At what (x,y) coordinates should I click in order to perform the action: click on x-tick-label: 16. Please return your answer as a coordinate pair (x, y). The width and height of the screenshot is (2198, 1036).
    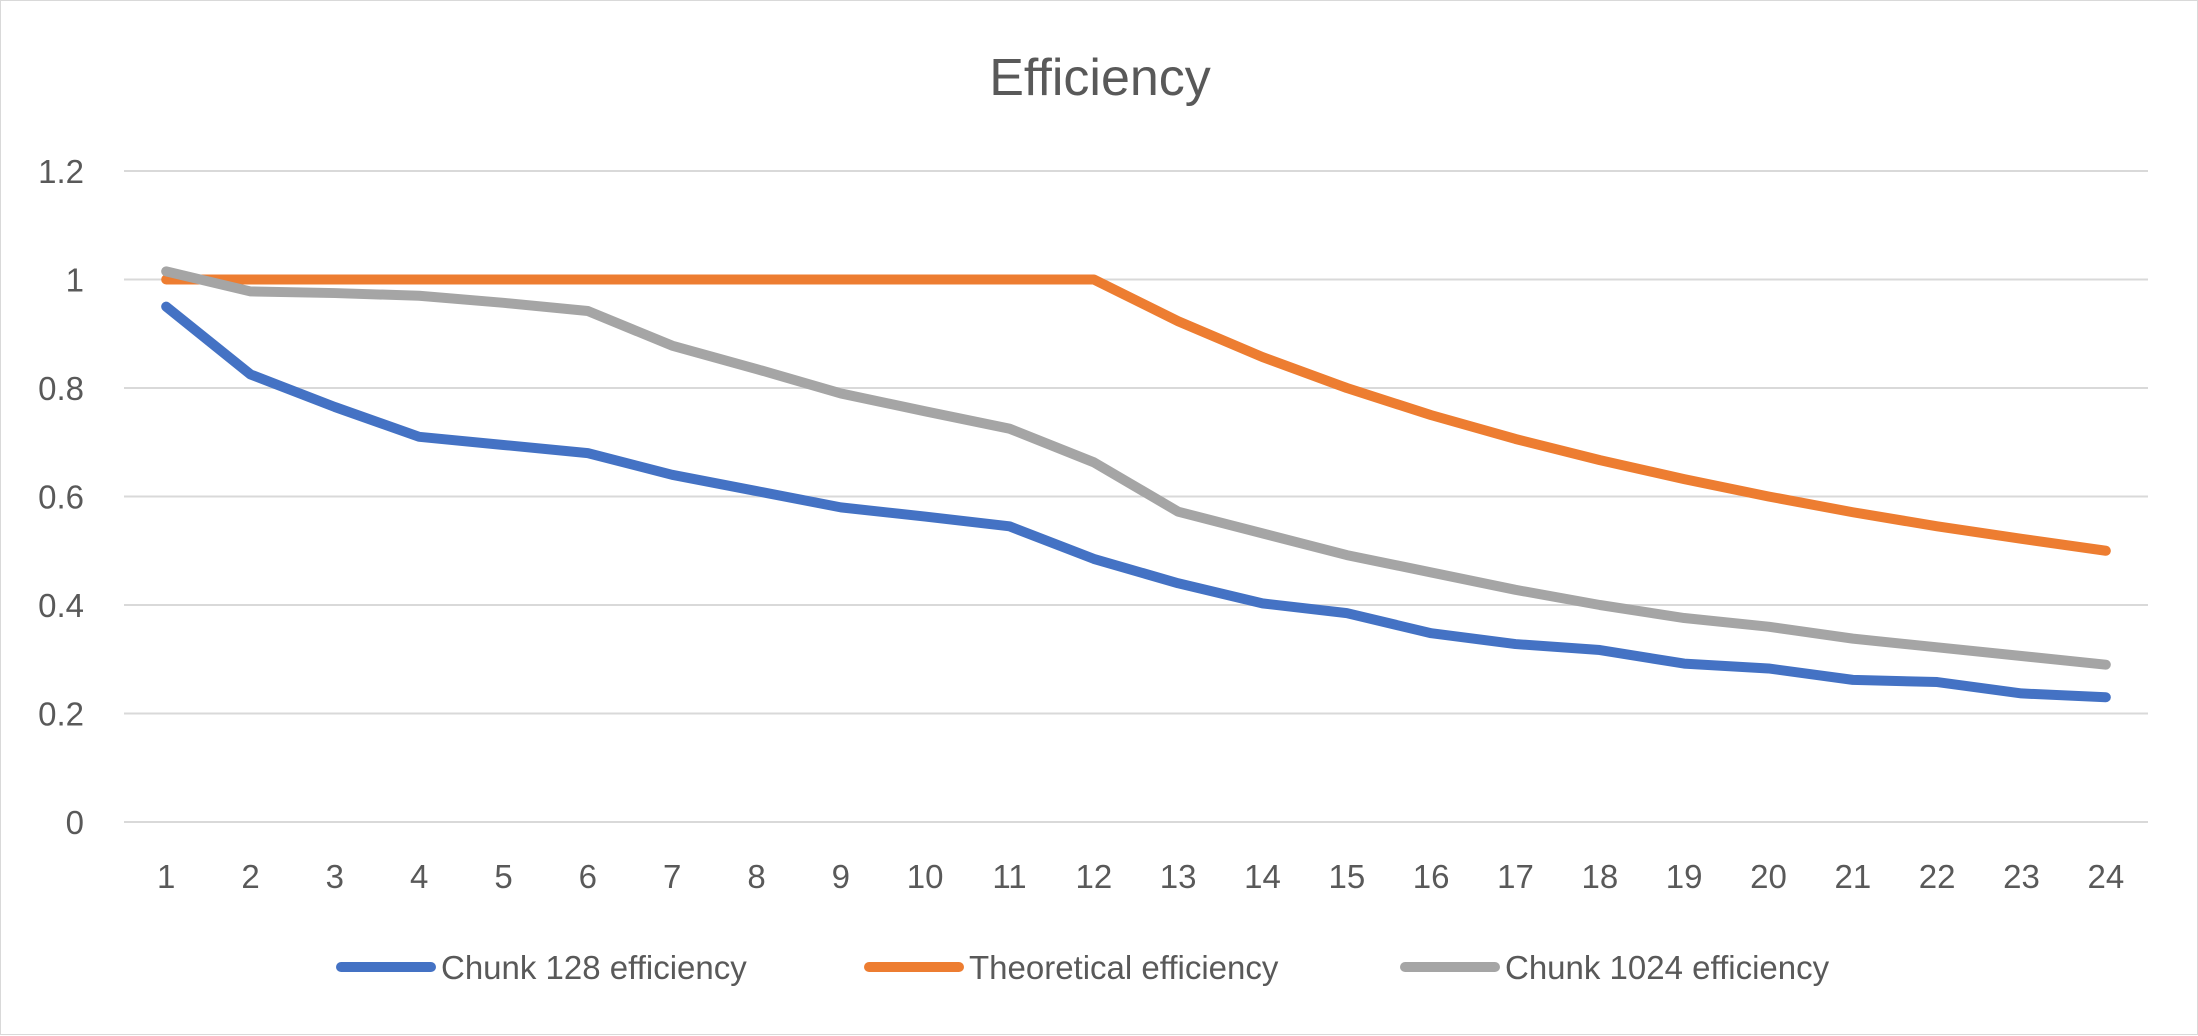
    Looking at the image, I should click on (1431, 876).